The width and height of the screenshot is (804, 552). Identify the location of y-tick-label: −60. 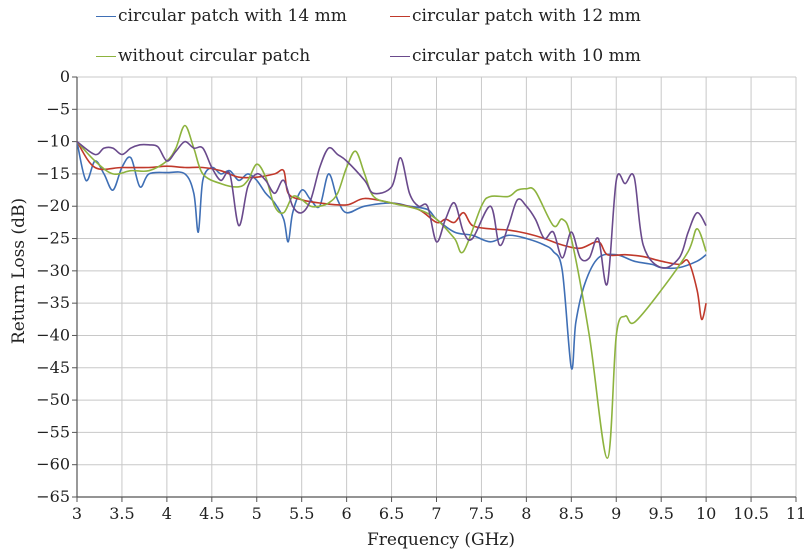
(53, 464).